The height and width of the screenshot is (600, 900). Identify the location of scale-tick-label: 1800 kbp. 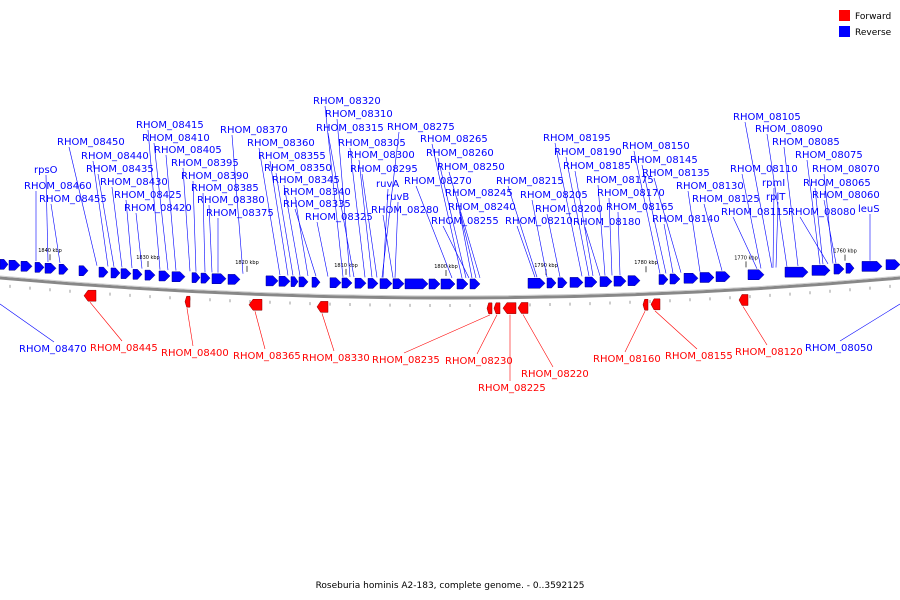
(446, 267).